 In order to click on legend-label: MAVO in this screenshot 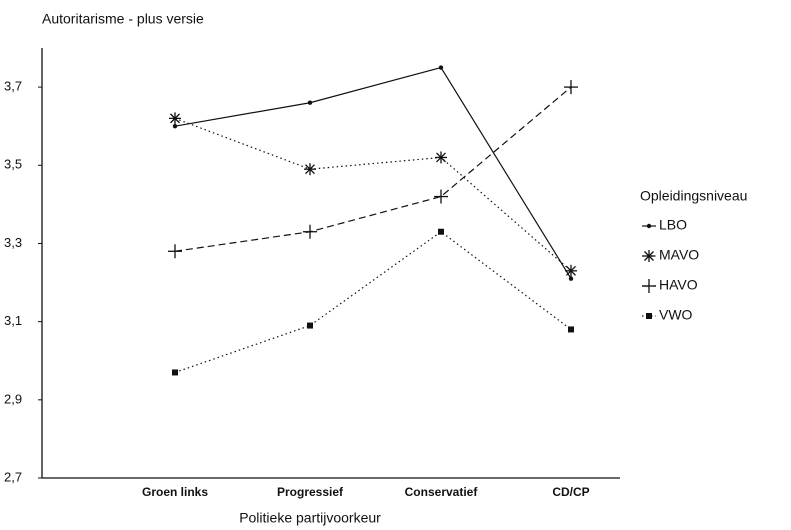, I will do `click(679, 255)`.